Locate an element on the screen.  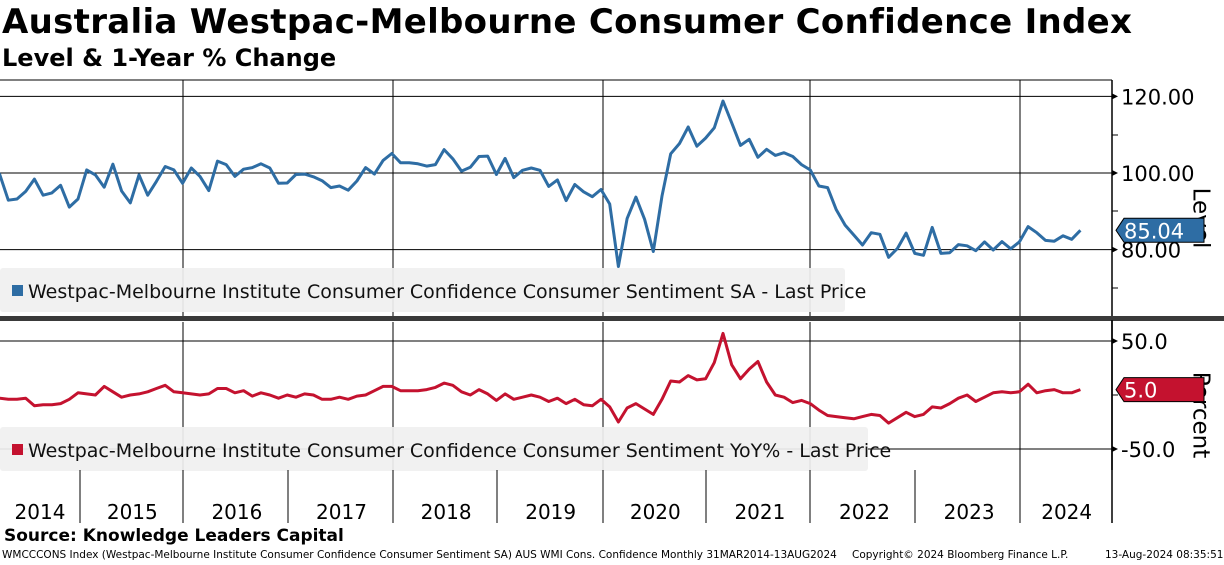
yoy-y-tick-label: -50.0 is located at coordinates (1148, 450).